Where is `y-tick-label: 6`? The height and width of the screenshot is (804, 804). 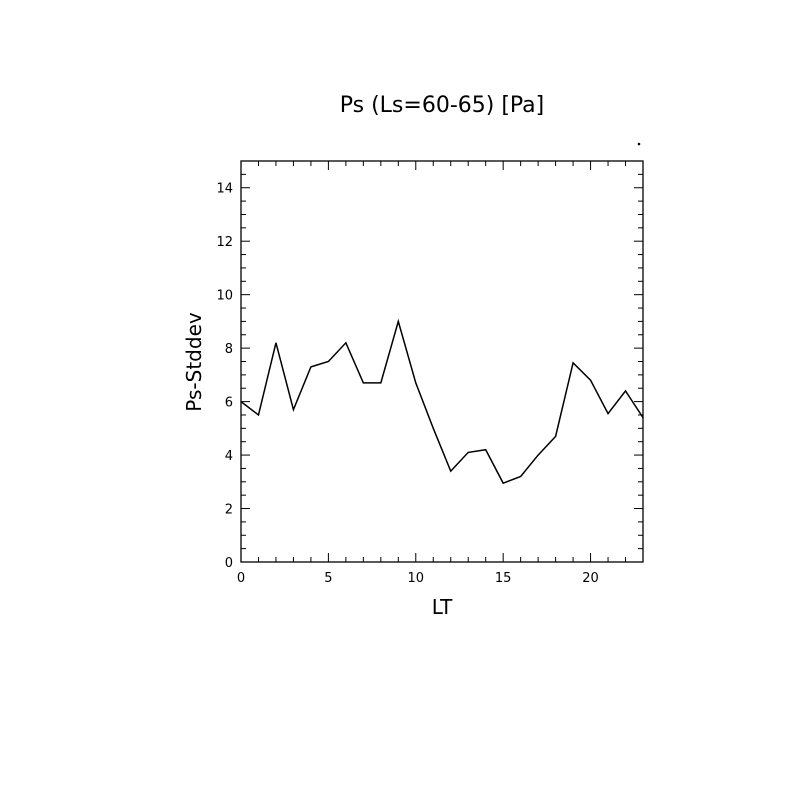
y-tick-label: 6 is located at coordinates (229, 403).